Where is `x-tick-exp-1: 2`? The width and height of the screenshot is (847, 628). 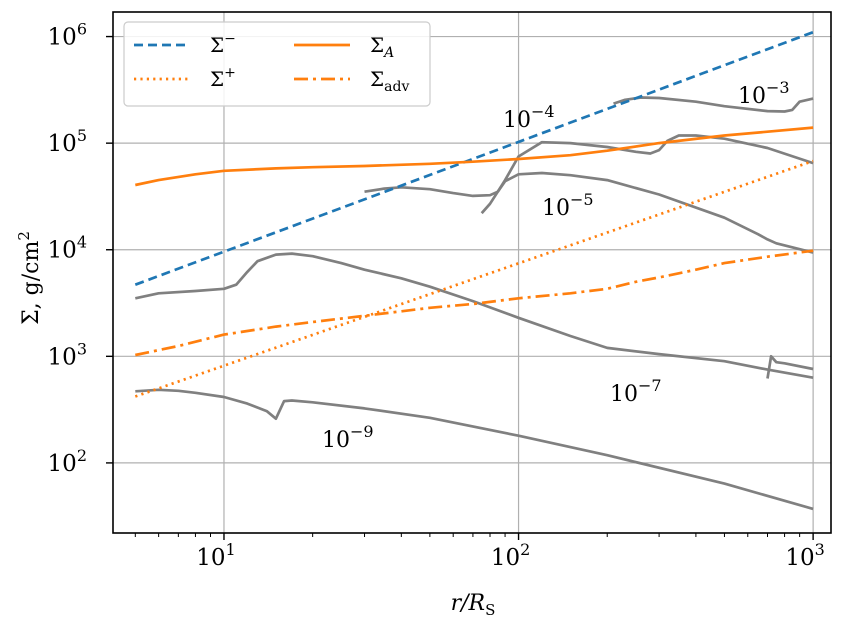 x-tick-exp-1: 2 is located at coordinates (525, 549).